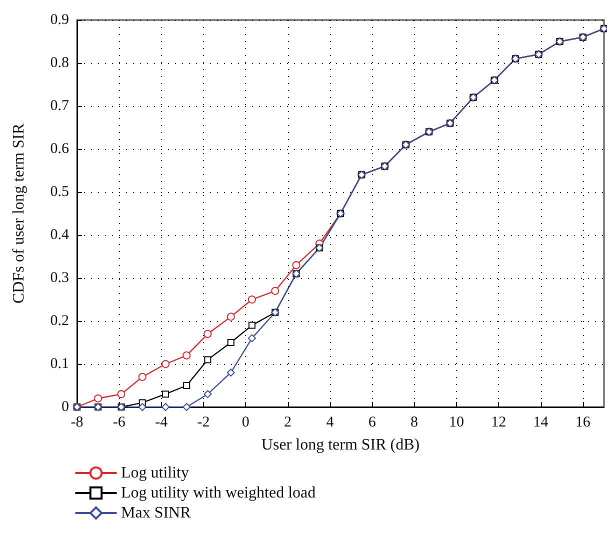 Image resolution: width=607 pixels, height=536 pixels. What do you see at coordinates (60, 235) in the screenshot?
I see `y-tick-label: 0.4` at bounding box center [60, 235].